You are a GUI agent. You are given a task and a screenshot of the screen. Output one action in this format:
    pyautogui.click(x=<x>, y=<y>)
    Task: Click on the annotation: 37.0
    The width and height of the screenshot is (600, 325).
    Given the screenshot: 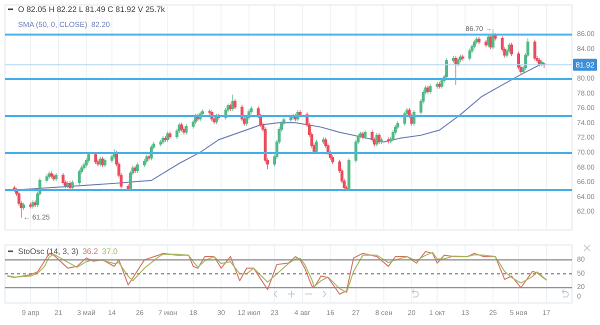 What is the action you would take?
    pyautogui.click(x=110, y=251)
    